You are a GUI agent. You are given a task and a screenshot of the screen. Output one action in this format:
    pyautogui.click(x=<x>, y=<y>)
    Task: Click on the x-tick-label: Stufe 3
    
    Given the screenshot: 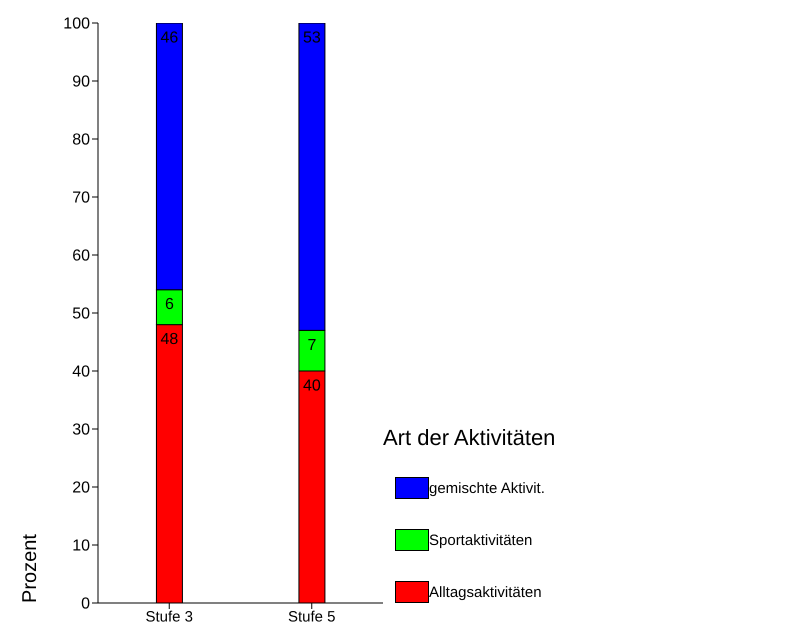 What is the action you would take?
    pyautogui.click(x=169, y=617)
    